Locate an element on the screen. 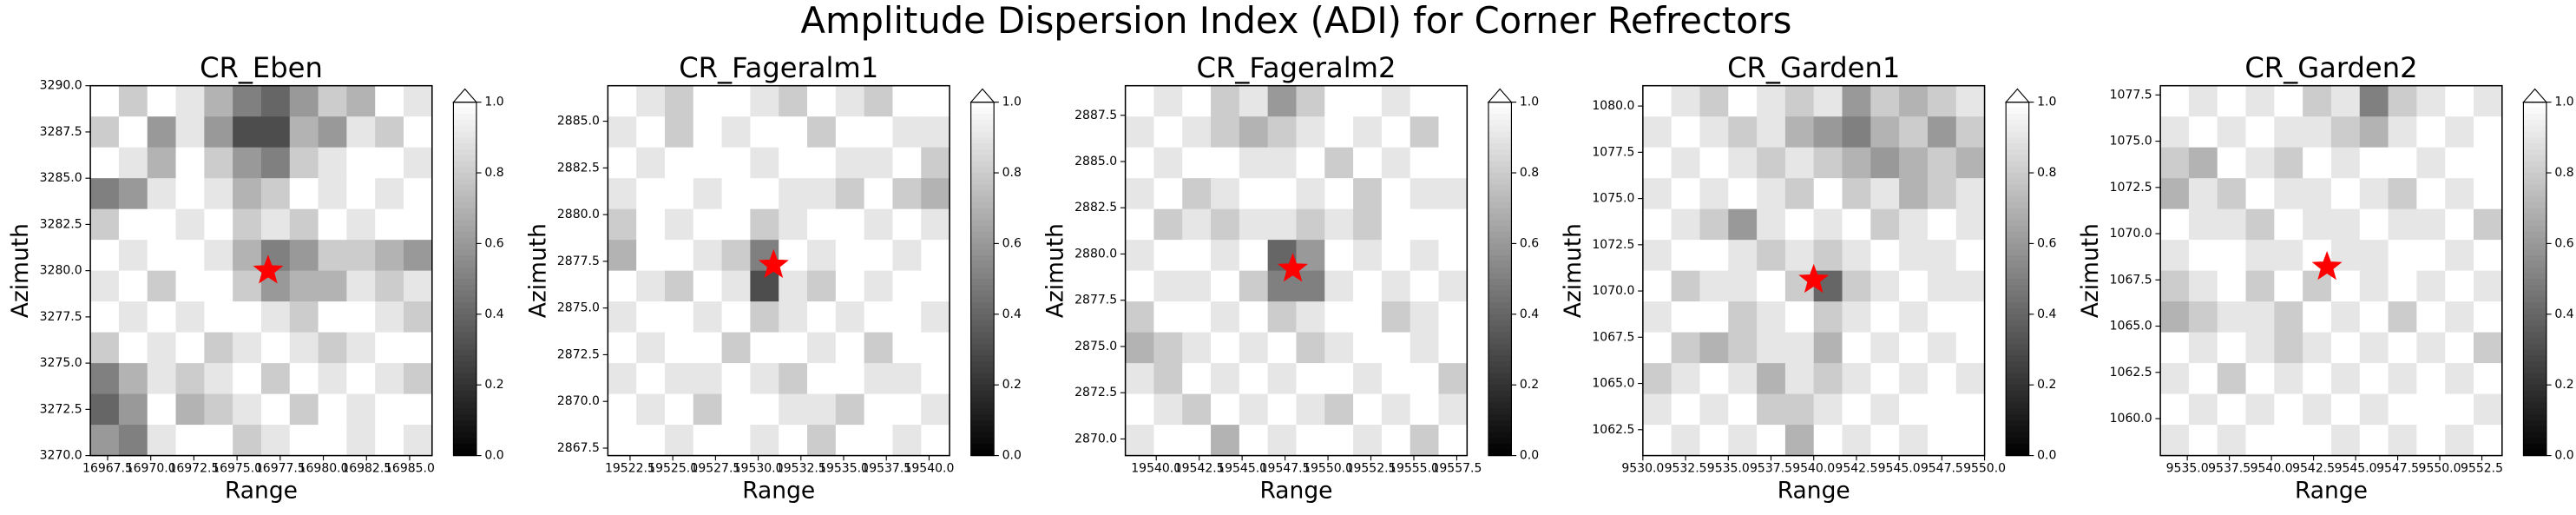 This screenshot has height=515, width=2576. x-tick-label: 16970.0 is located at coordinates (151, 469).